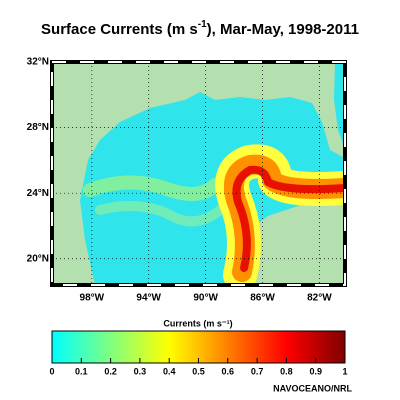 This screenshot has width=400, height=400. I want to click on title-rest: ), Mar-May, 1998-2011, so click(283, 29).